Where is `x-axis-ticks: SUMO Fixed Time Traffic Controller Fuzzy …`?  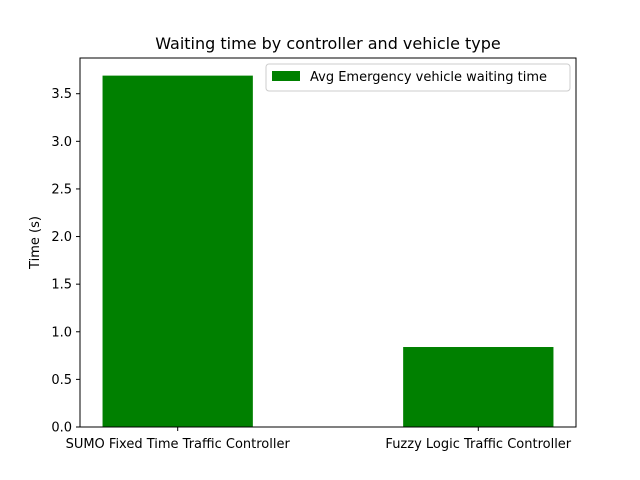
x-axis-ticks: SUMO Fixed Time Traffic Controller Fuzzy … is located at coordinates (319, 439).